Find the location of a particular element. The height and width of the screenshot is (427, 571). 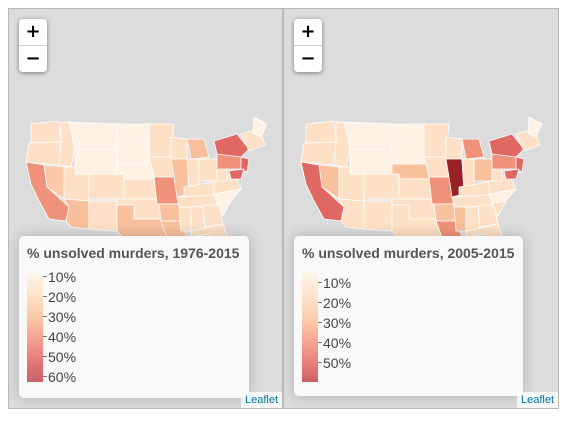

legend-title: % unsolved murders, 1976-2015 is located at coordinates (133, 253).